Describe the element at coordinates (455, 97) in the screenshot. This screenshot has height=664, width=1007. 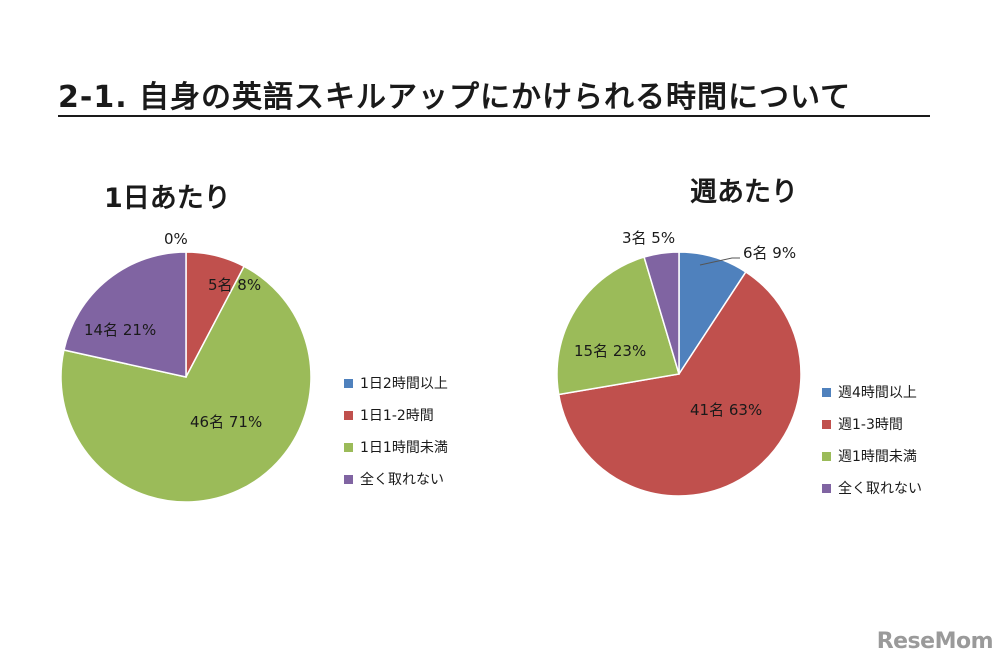
I see `page-title: 2-1. 自身の英語スキルアップにかけられる時間について` at that location.